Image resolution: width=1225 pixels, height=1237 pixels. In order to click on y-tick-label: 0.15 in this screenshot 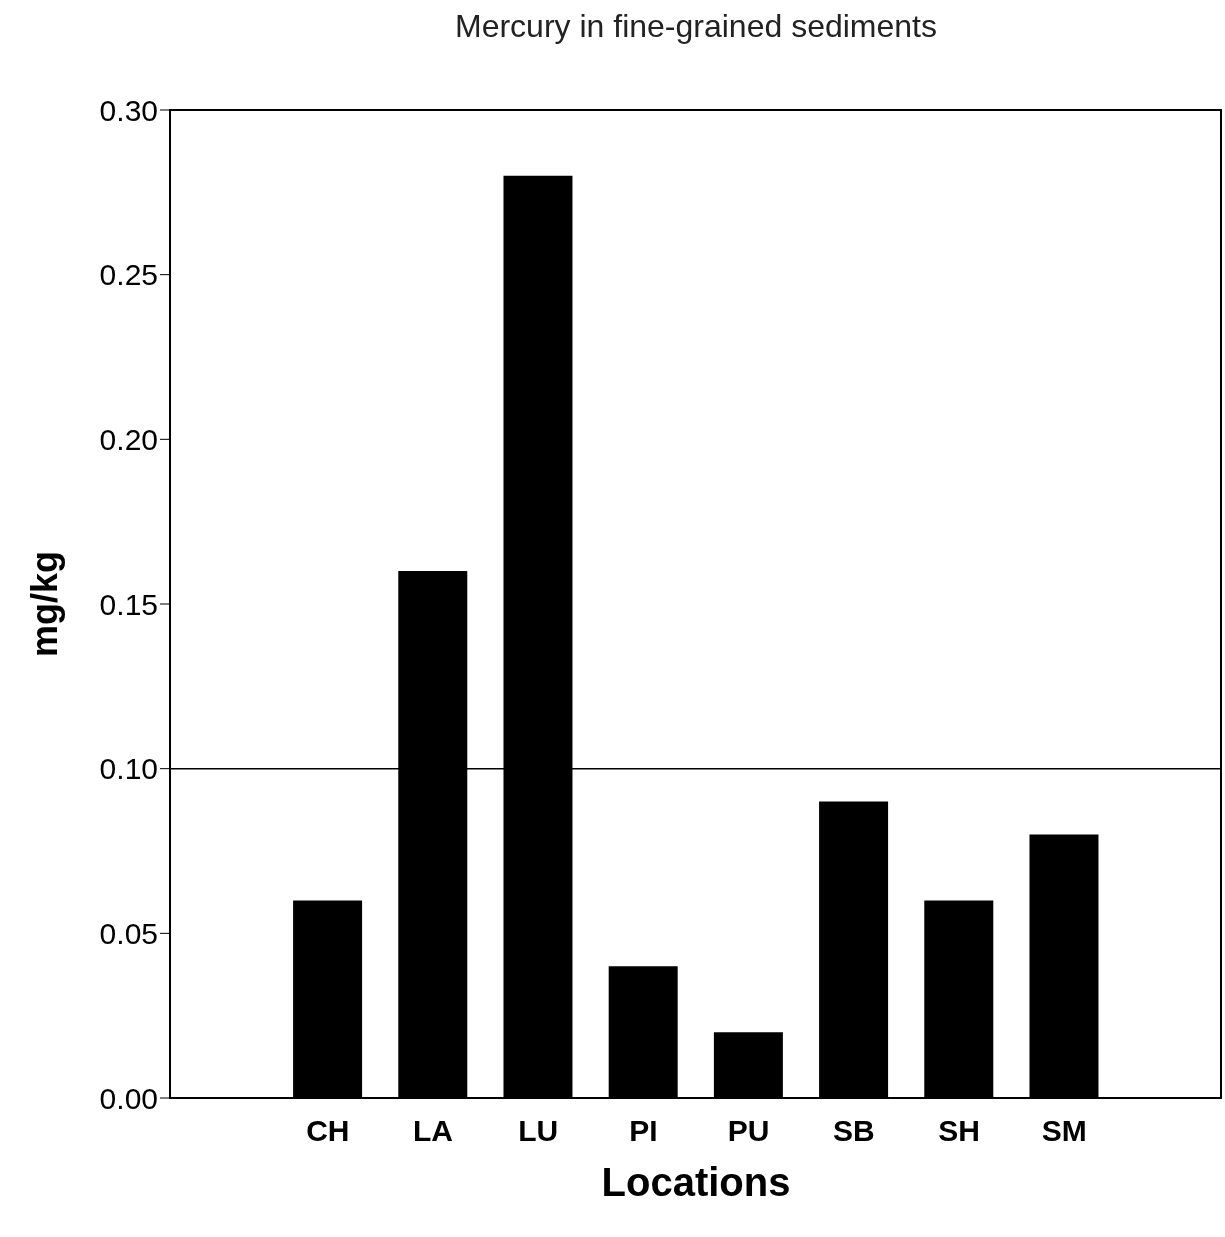, I will do `click(128, 604)`.